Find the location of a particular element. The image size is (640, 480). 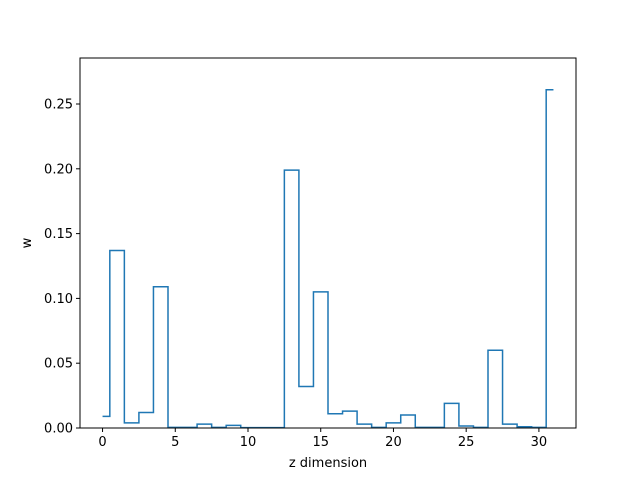

y-tick-label: 0.10 is located at coordinates (58, 299).